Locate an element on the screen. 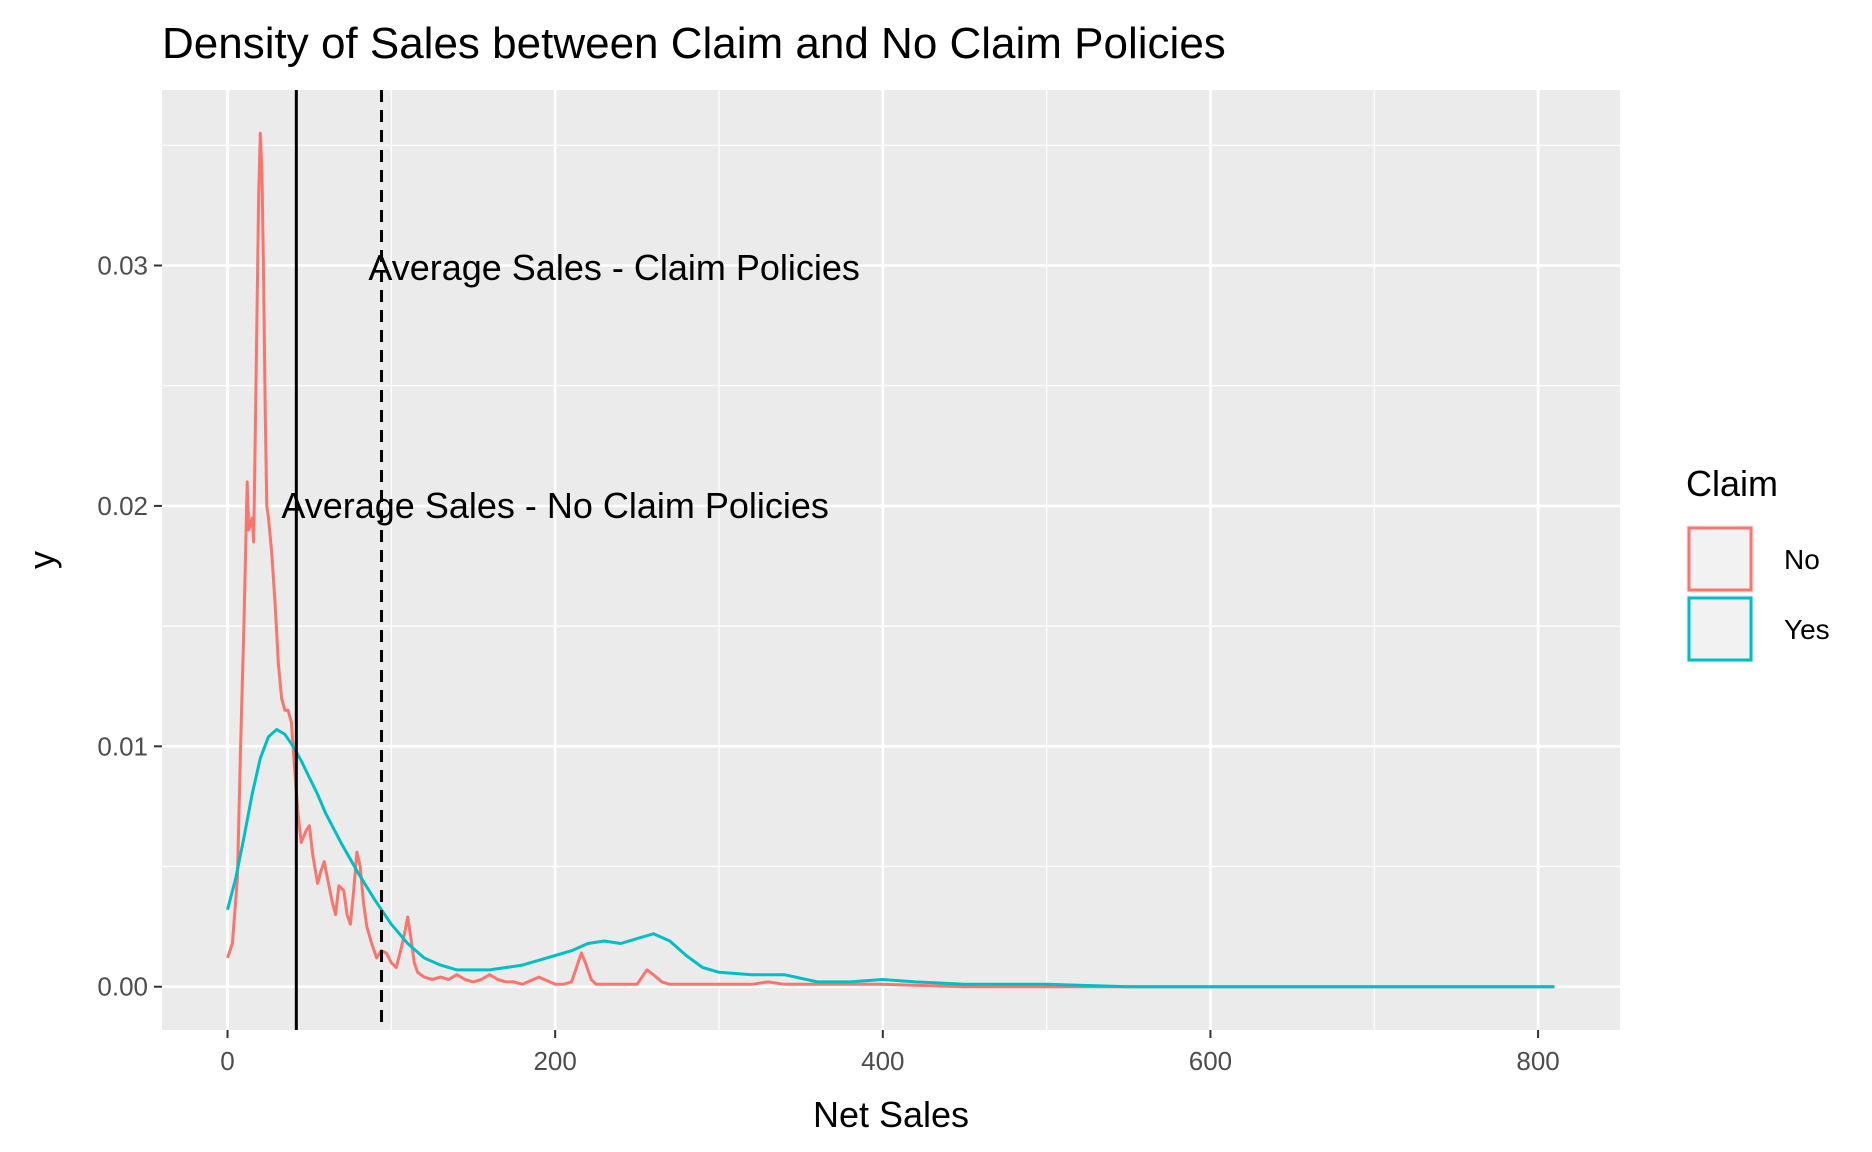  x-tick-label: 200 is located at coordinates (554, 1061).